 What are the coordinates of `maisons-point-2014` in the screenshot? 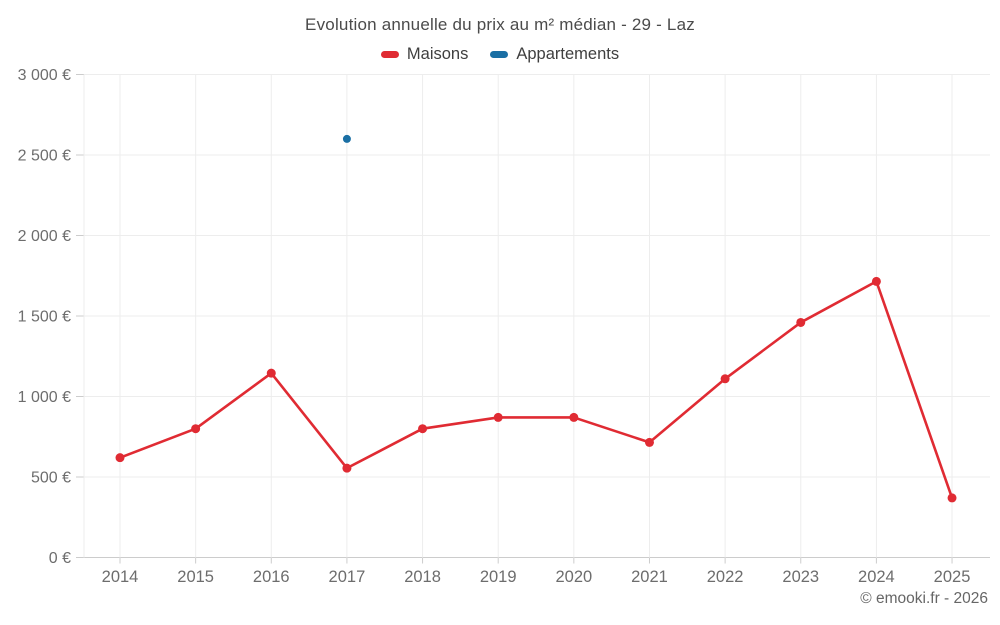 It's located at (120, 458).